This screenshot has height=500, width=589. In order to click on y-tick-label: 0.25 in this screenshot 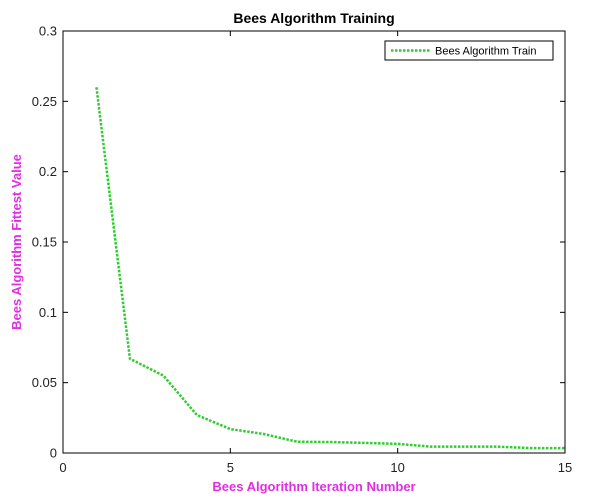, I will do `click(44, 101)`.